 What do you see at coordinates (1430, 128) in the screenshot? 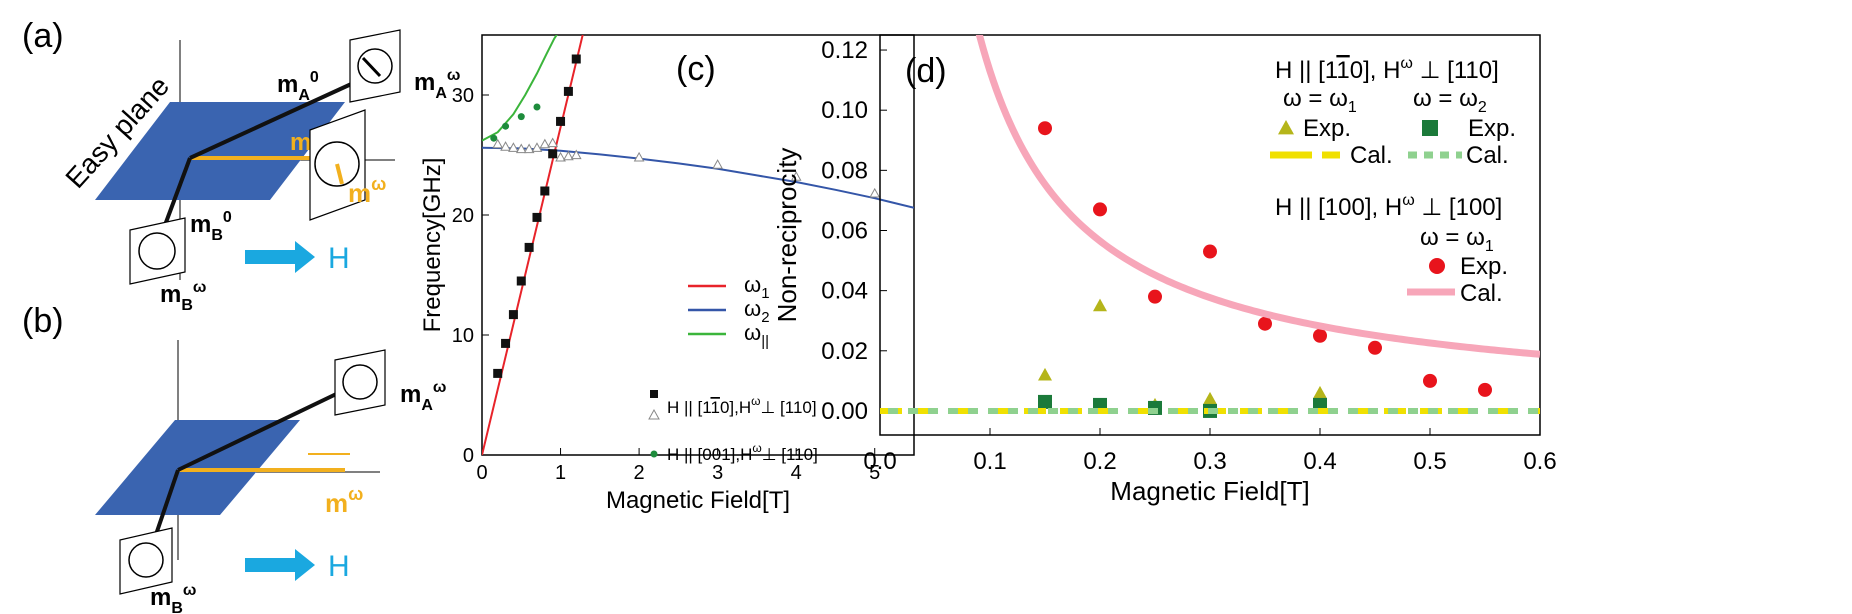
I see `legend-marker-d-square` at bounding box center [1430, 128].